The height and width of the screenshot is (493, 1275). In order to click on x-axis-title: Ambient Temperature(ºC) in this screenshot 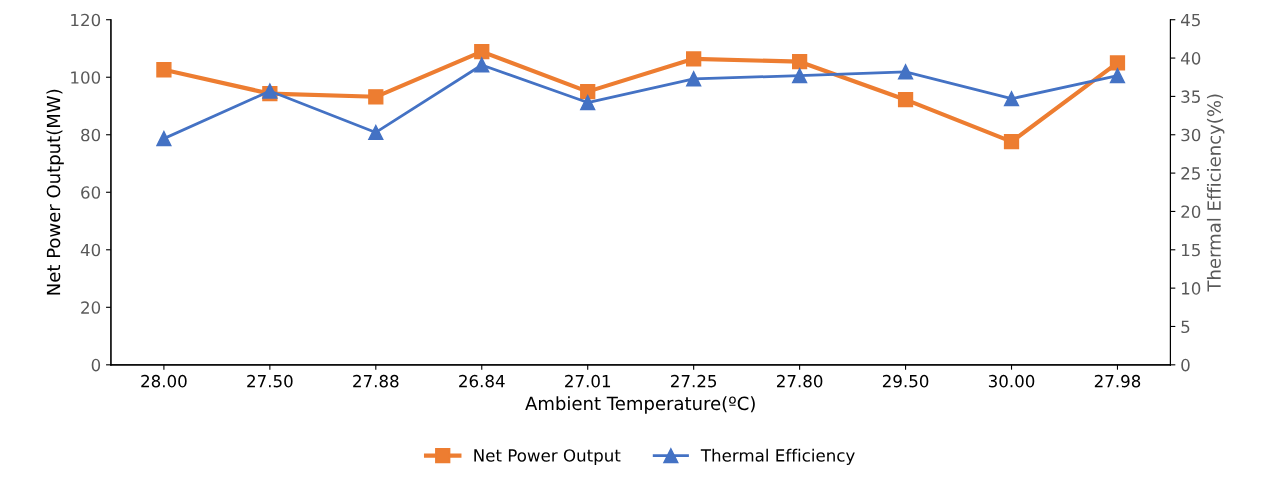, I will do `click(640, 405)`.